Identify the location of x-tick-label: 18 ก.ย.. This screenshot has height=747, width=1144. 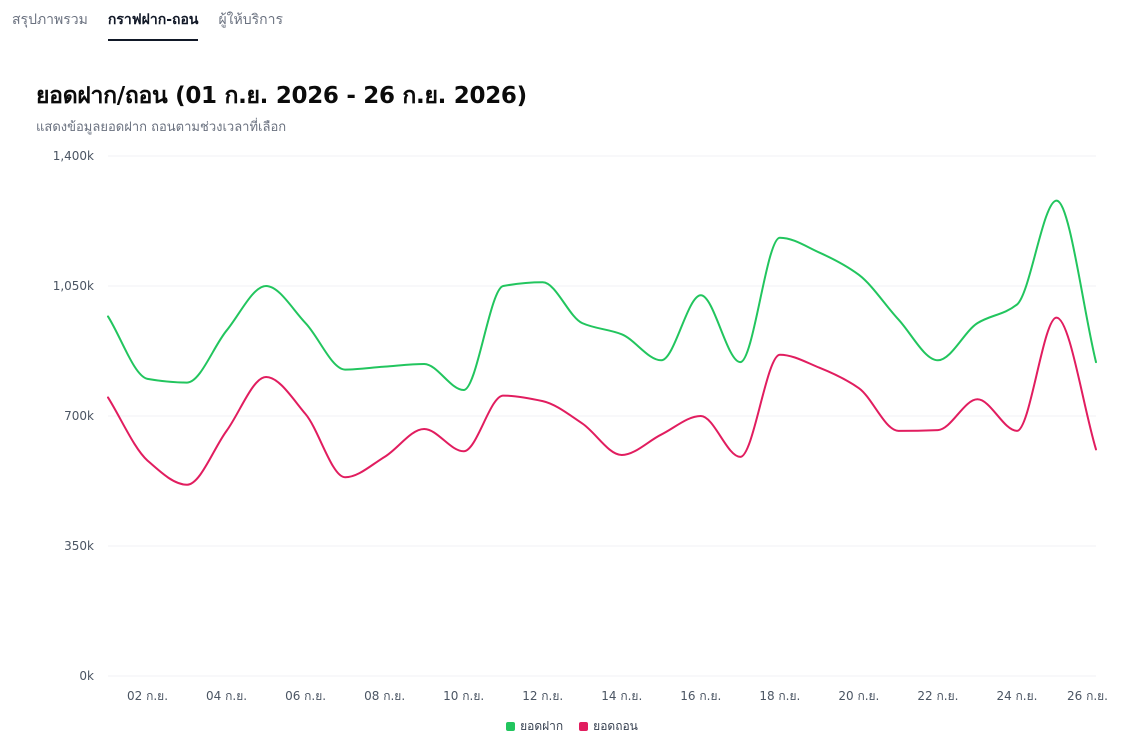
(779, 696).